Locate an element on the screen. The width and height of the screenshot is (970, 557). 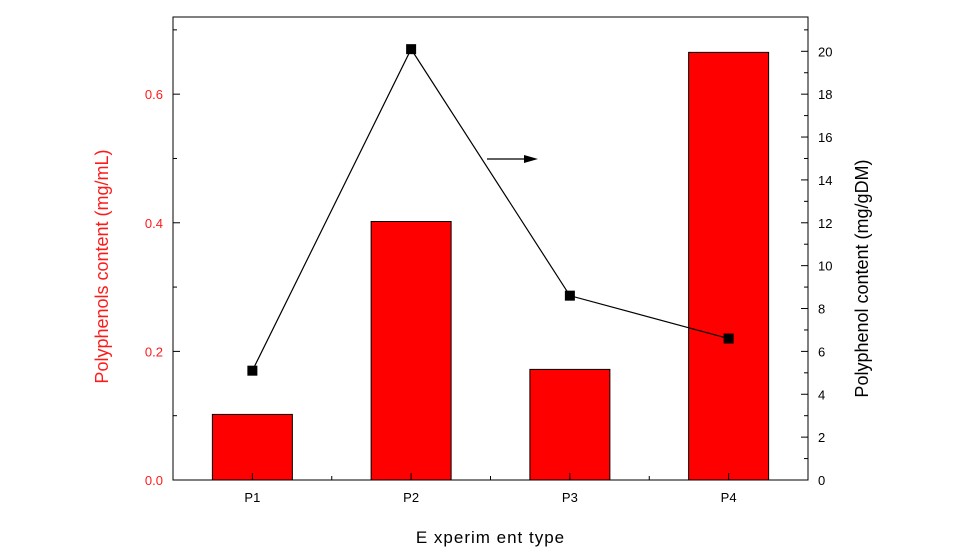
y-tick-label-right: 10 is located at coordinates (825, 266).